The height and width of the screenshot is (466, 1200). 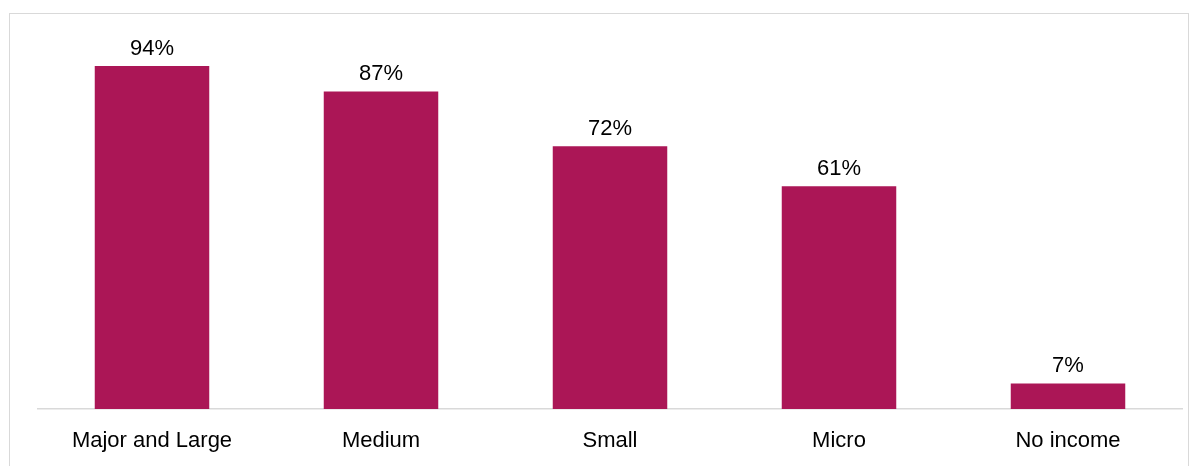 I want to click on data-label: 72%, so click(x=610, y=128).